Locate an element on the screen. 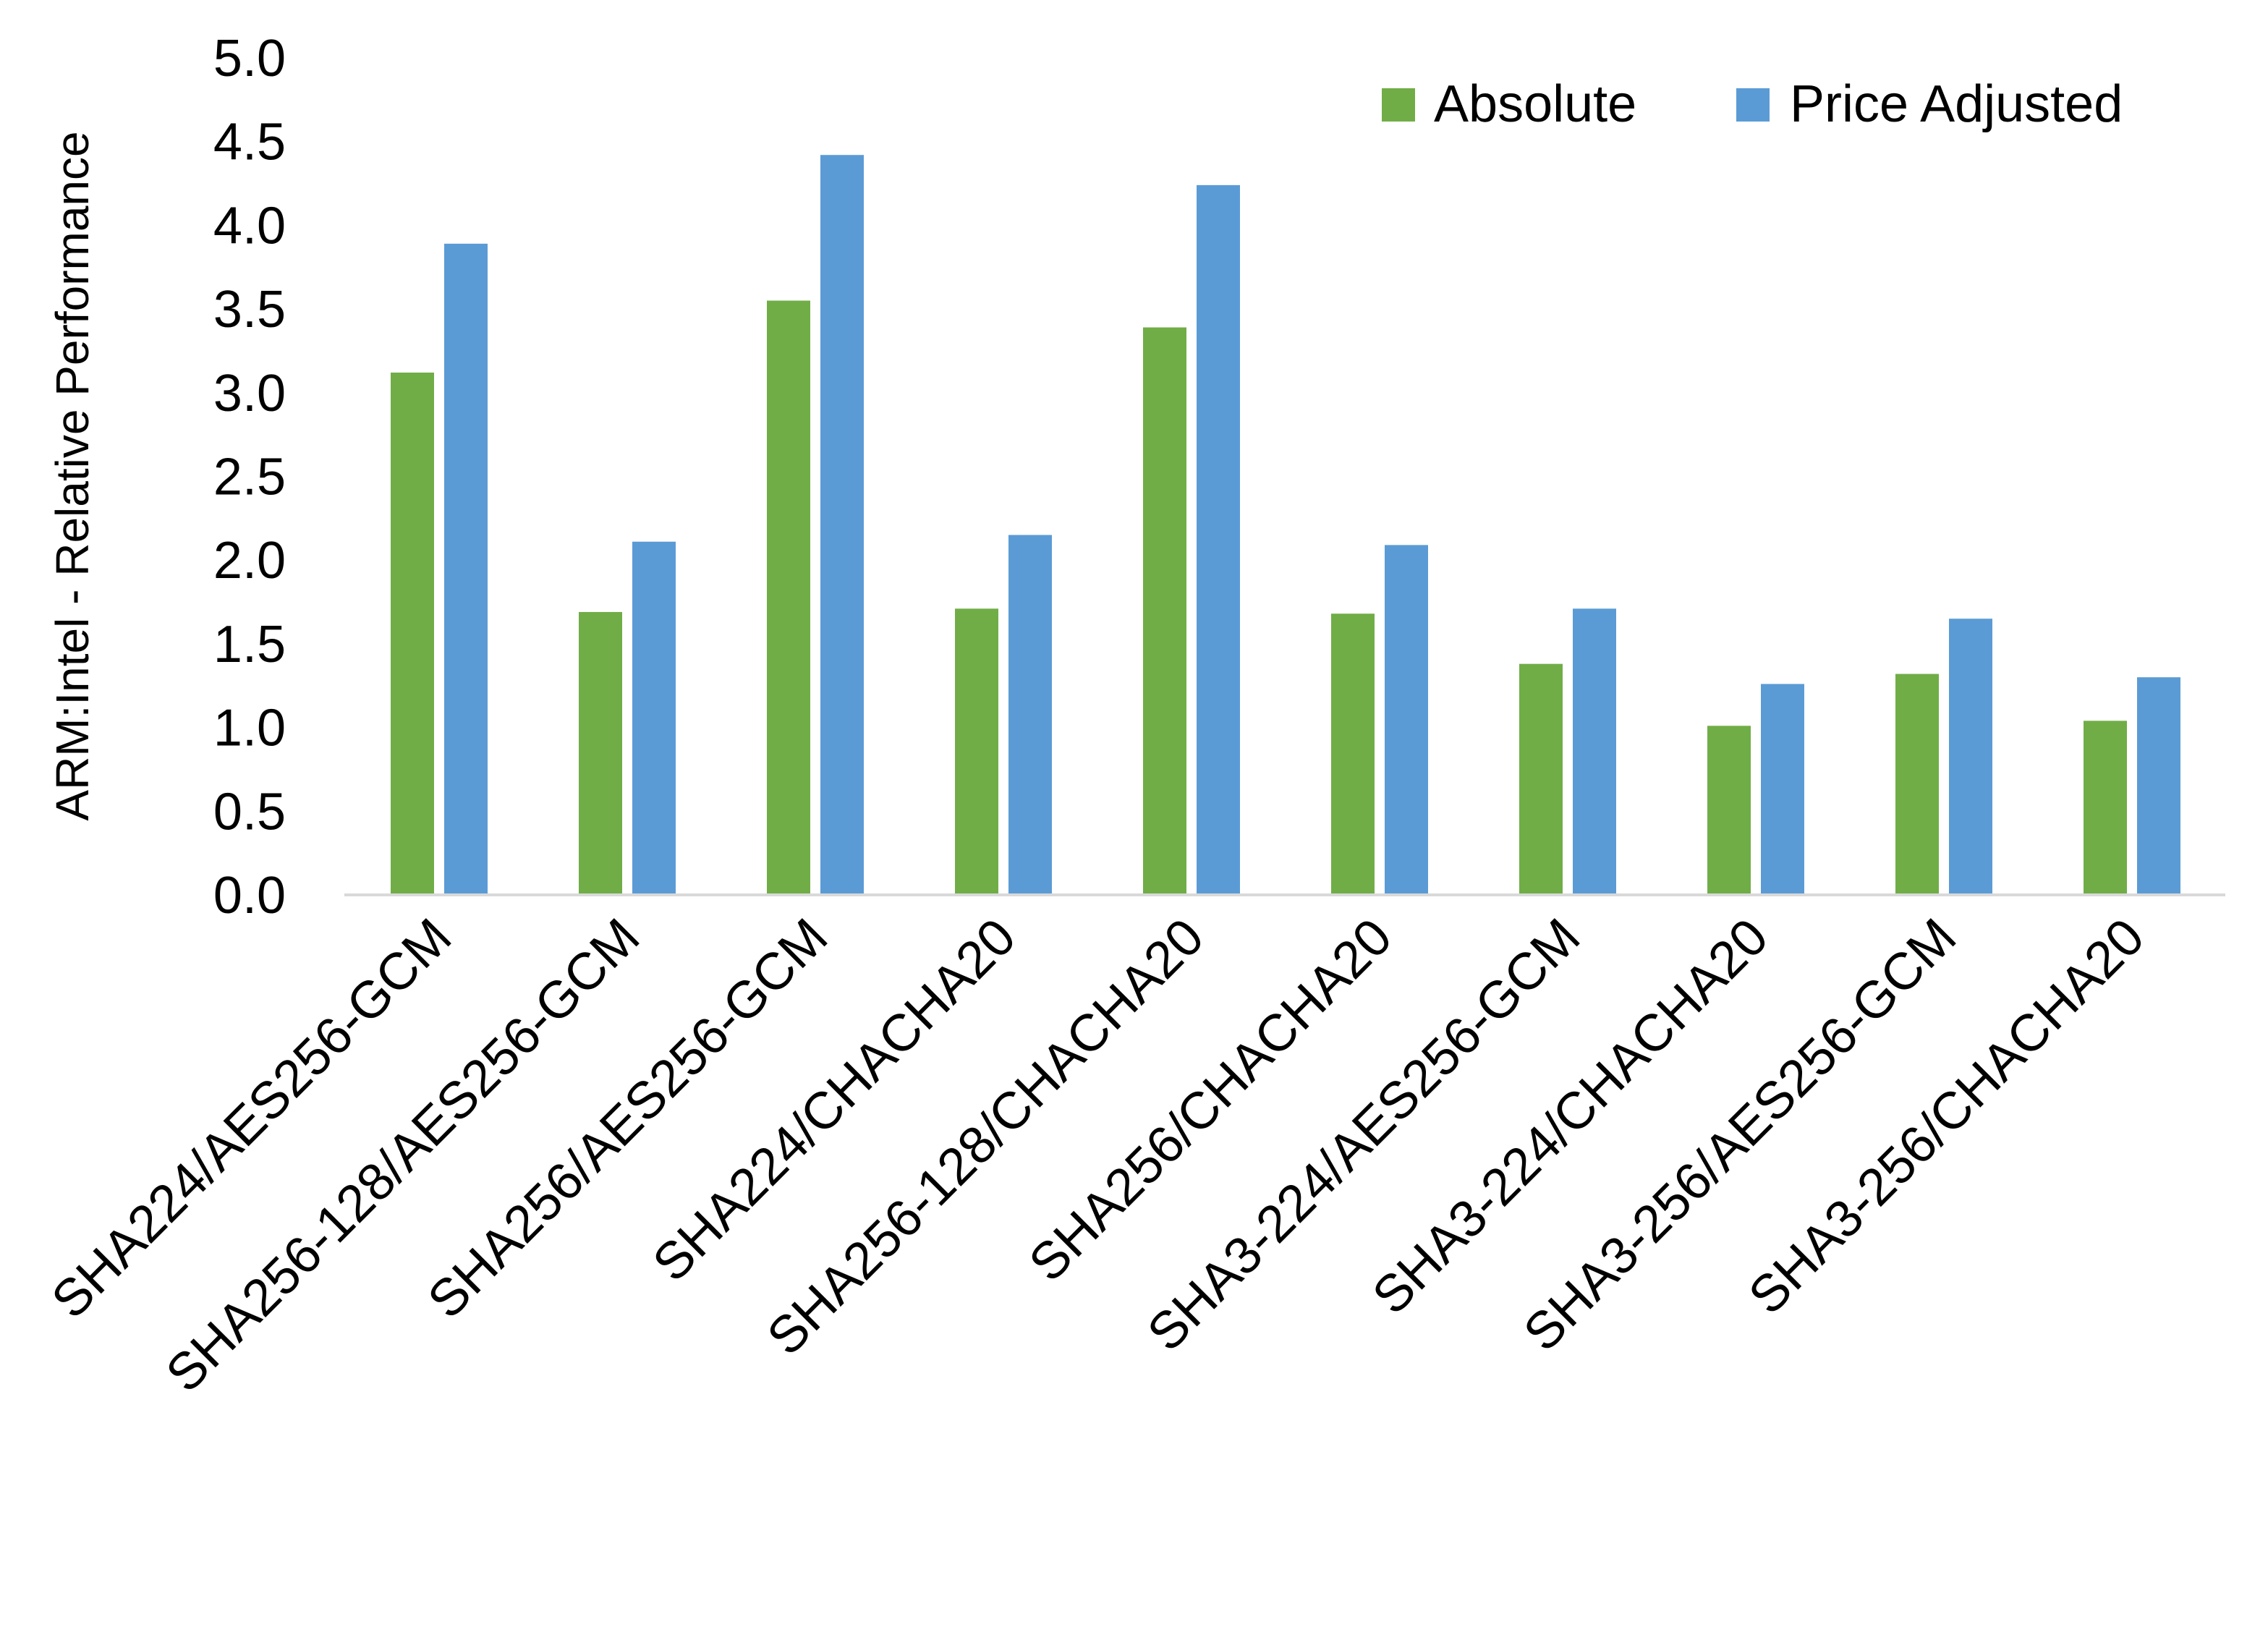 The width and height of the screenshot is (2268, 1648). x-tick-label: SHA3-256/CHACHA20 is located at coordinates (1946, 1117).